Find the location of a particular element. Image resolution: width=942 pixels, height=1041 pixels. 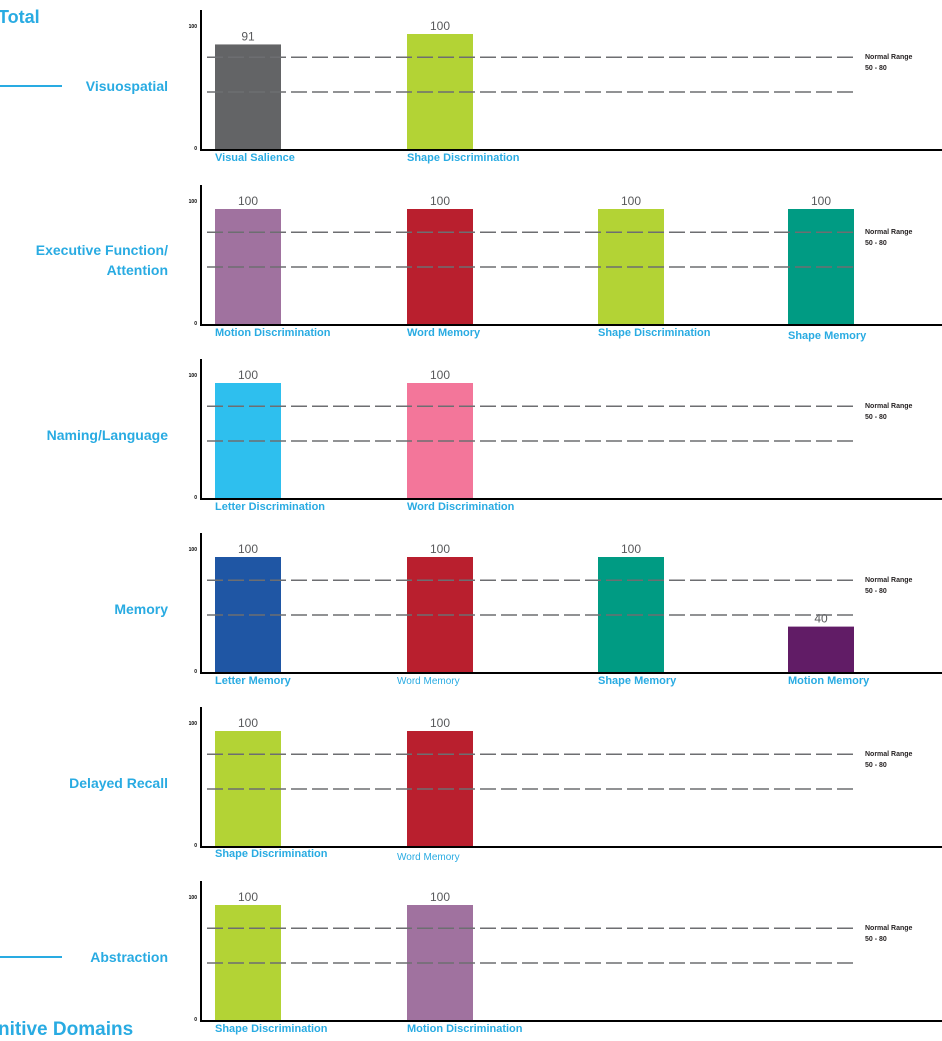

normal-range-label-delayed-recall: Normal Range is located at coordinates (889, 754).